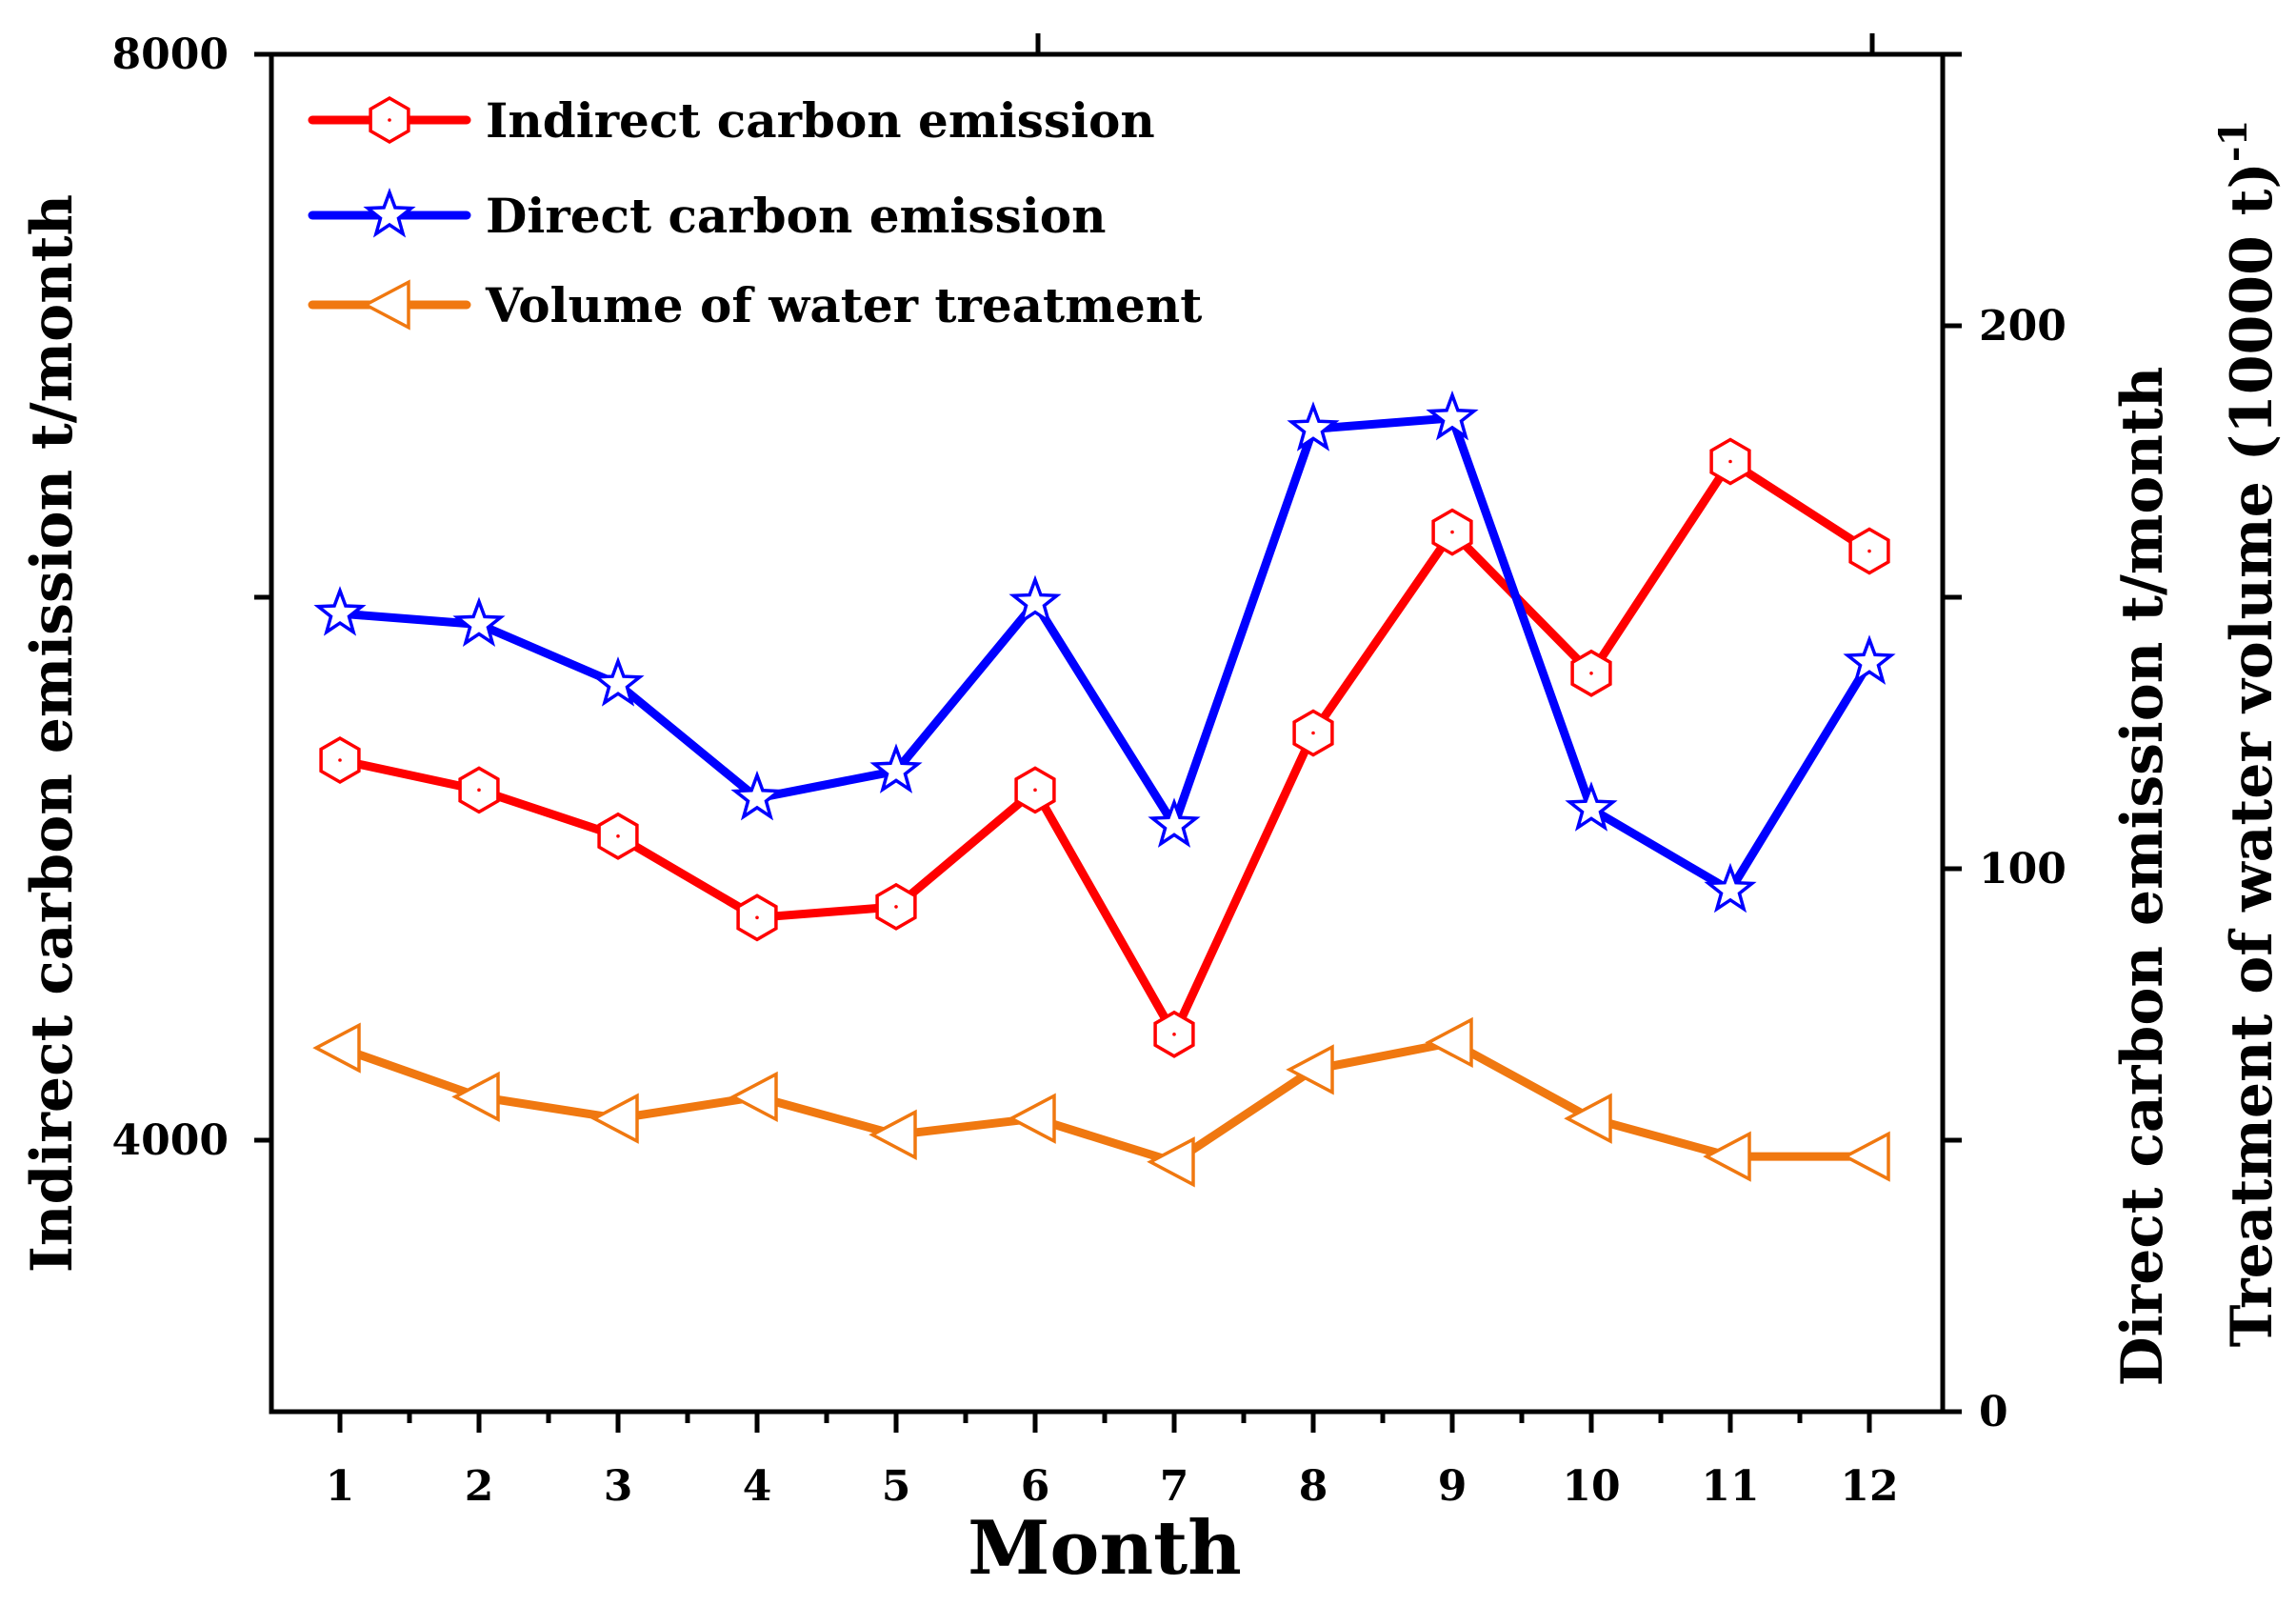 The height and width of the screenshot is (1606, 2296). I want to click on x-tick-label: 1, so click(340, 1486).